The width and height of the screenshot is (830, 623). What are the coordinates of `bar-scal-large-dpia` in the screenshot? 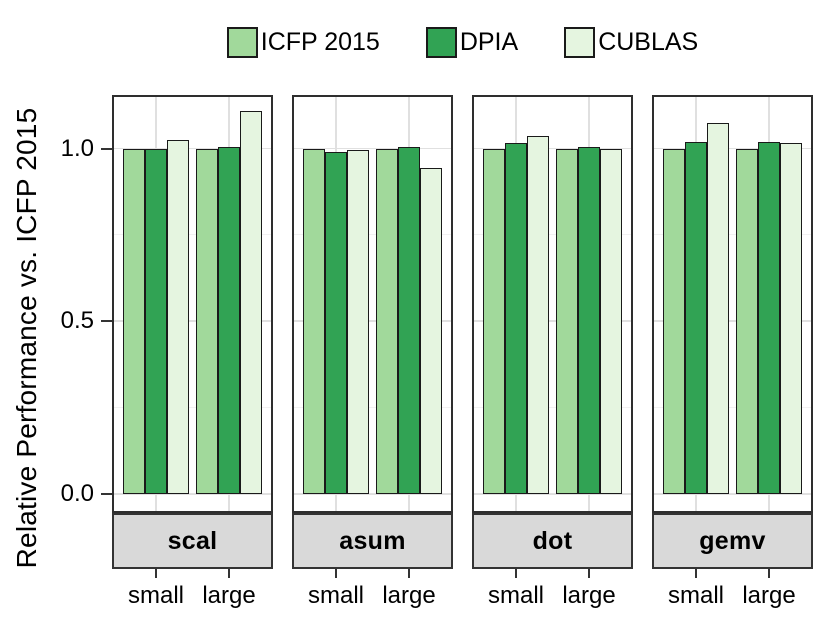 It's located at (229, 320).